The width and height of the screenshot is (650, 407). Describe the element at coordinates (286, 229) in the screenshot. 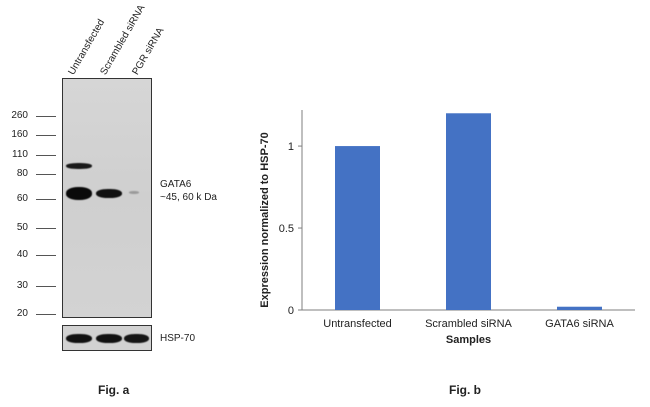

I see `y-tick-label: 0.5` at that location.